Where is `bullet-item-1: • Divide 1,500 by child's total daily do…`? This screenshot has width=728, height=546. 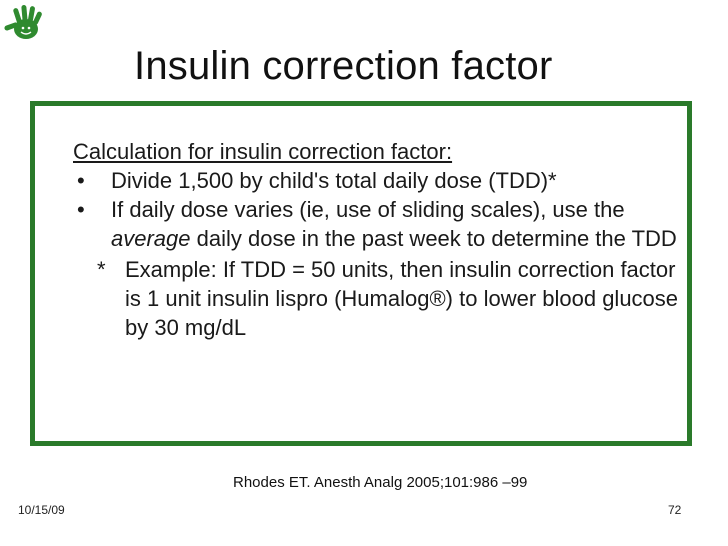
bullet-item-1: • Divide 1,500 by child's total daily do… is located at coordinates (377, 180).